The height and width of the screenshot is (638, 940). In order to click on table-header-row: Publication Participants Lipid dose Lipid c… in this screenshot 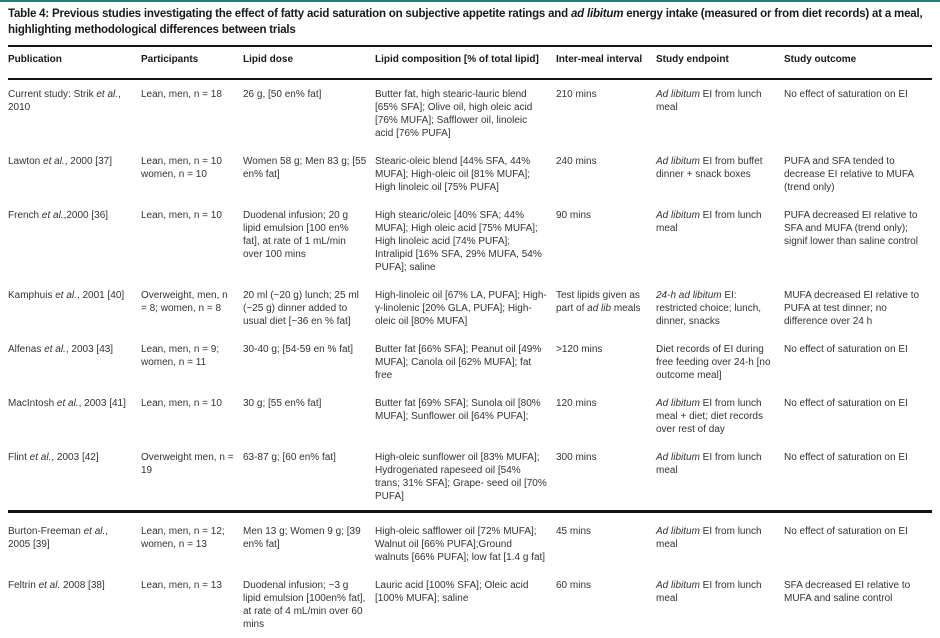, I will do `click(470, 63)`.